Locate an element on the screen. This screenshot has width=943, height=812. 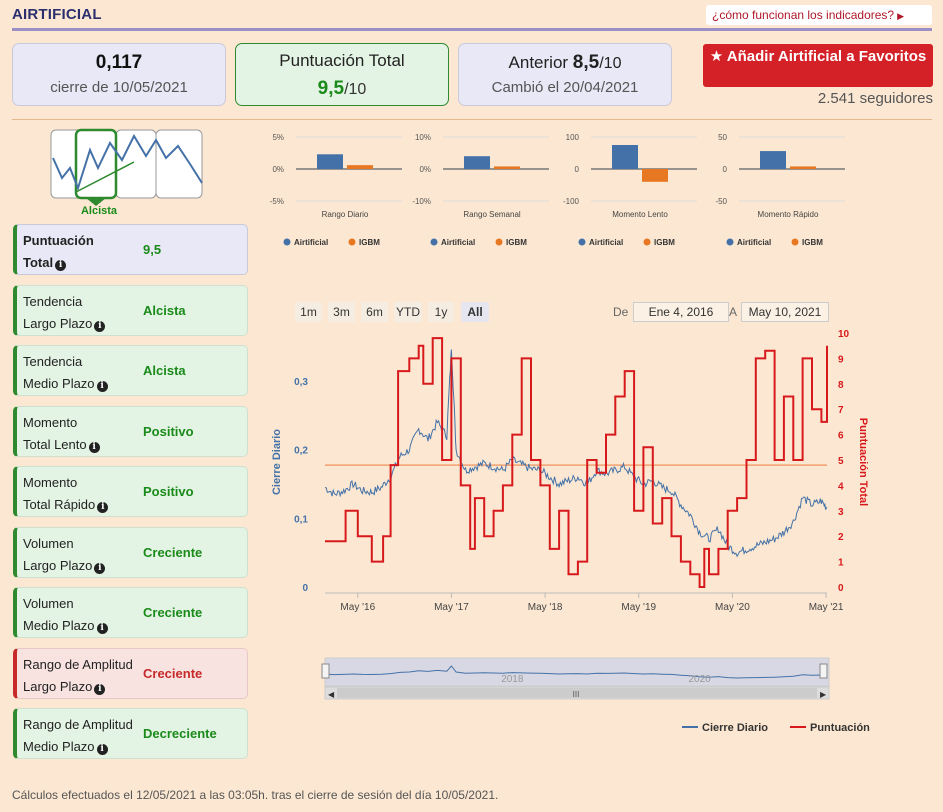
right-axis-tick: 2 is located at coordinates (841, 537).